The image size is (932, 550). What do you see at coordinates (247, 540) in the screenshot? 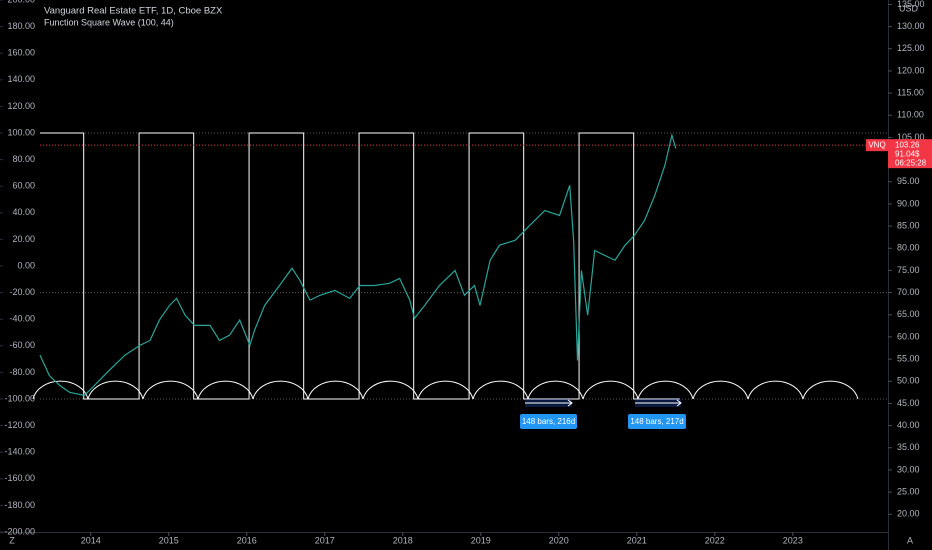
I see `x-tick-label: 2016` at bounding box center [247, 540].